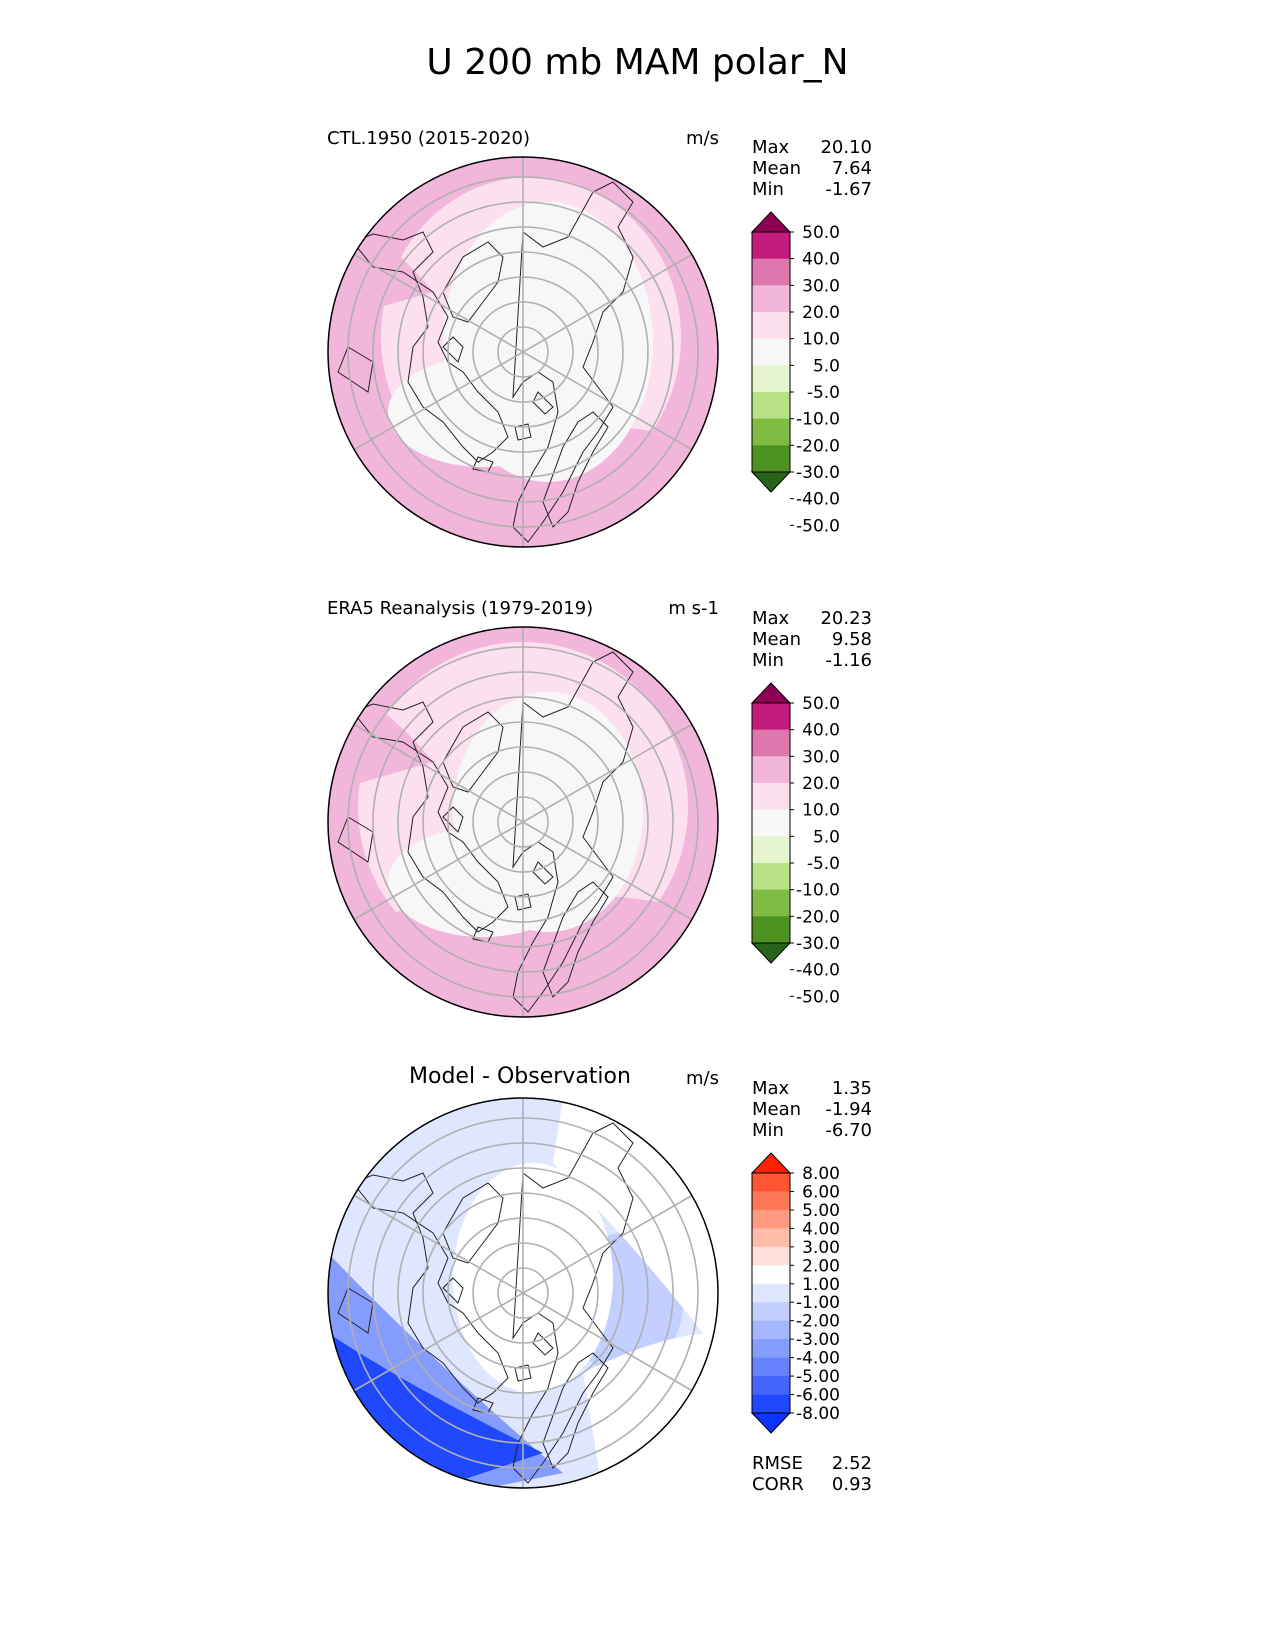 The width and height of the screenshot is (1275, 1650). I want to click on colorbar-tick-label: 4.00, so click(821, 1229).